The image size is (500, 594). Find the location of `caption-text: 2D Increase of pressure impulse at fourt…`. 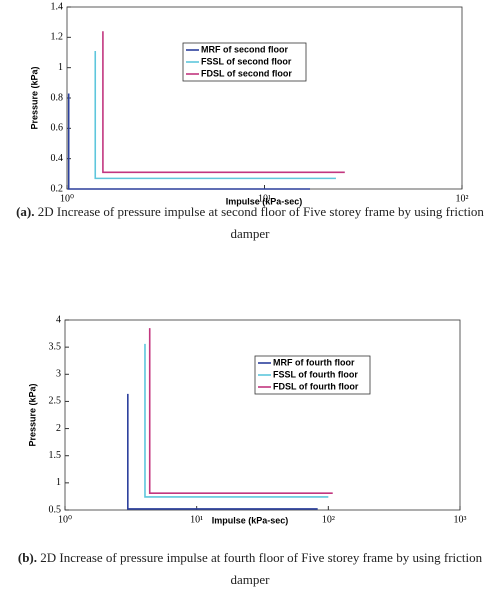

caption-text: 2D Increase of pressure impulse at fourt… is located at coordinates (261, 568).